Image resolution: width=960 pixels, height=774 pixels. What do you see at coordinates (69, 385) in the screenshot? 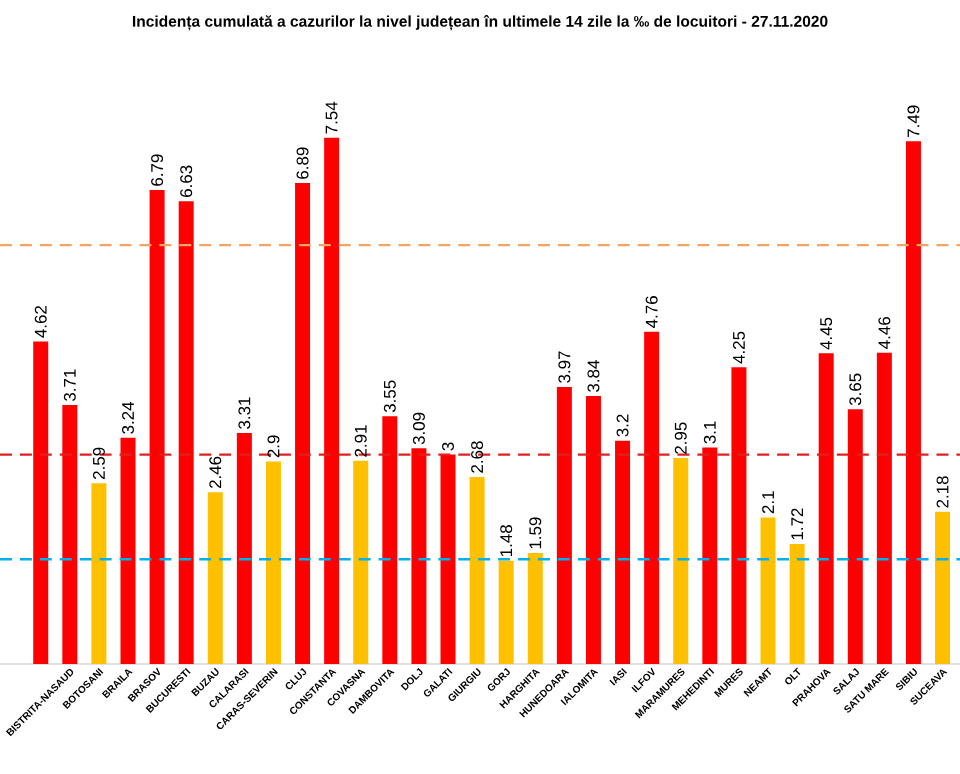
I see `data-label: 3.71` at bounding box center [69, 385].